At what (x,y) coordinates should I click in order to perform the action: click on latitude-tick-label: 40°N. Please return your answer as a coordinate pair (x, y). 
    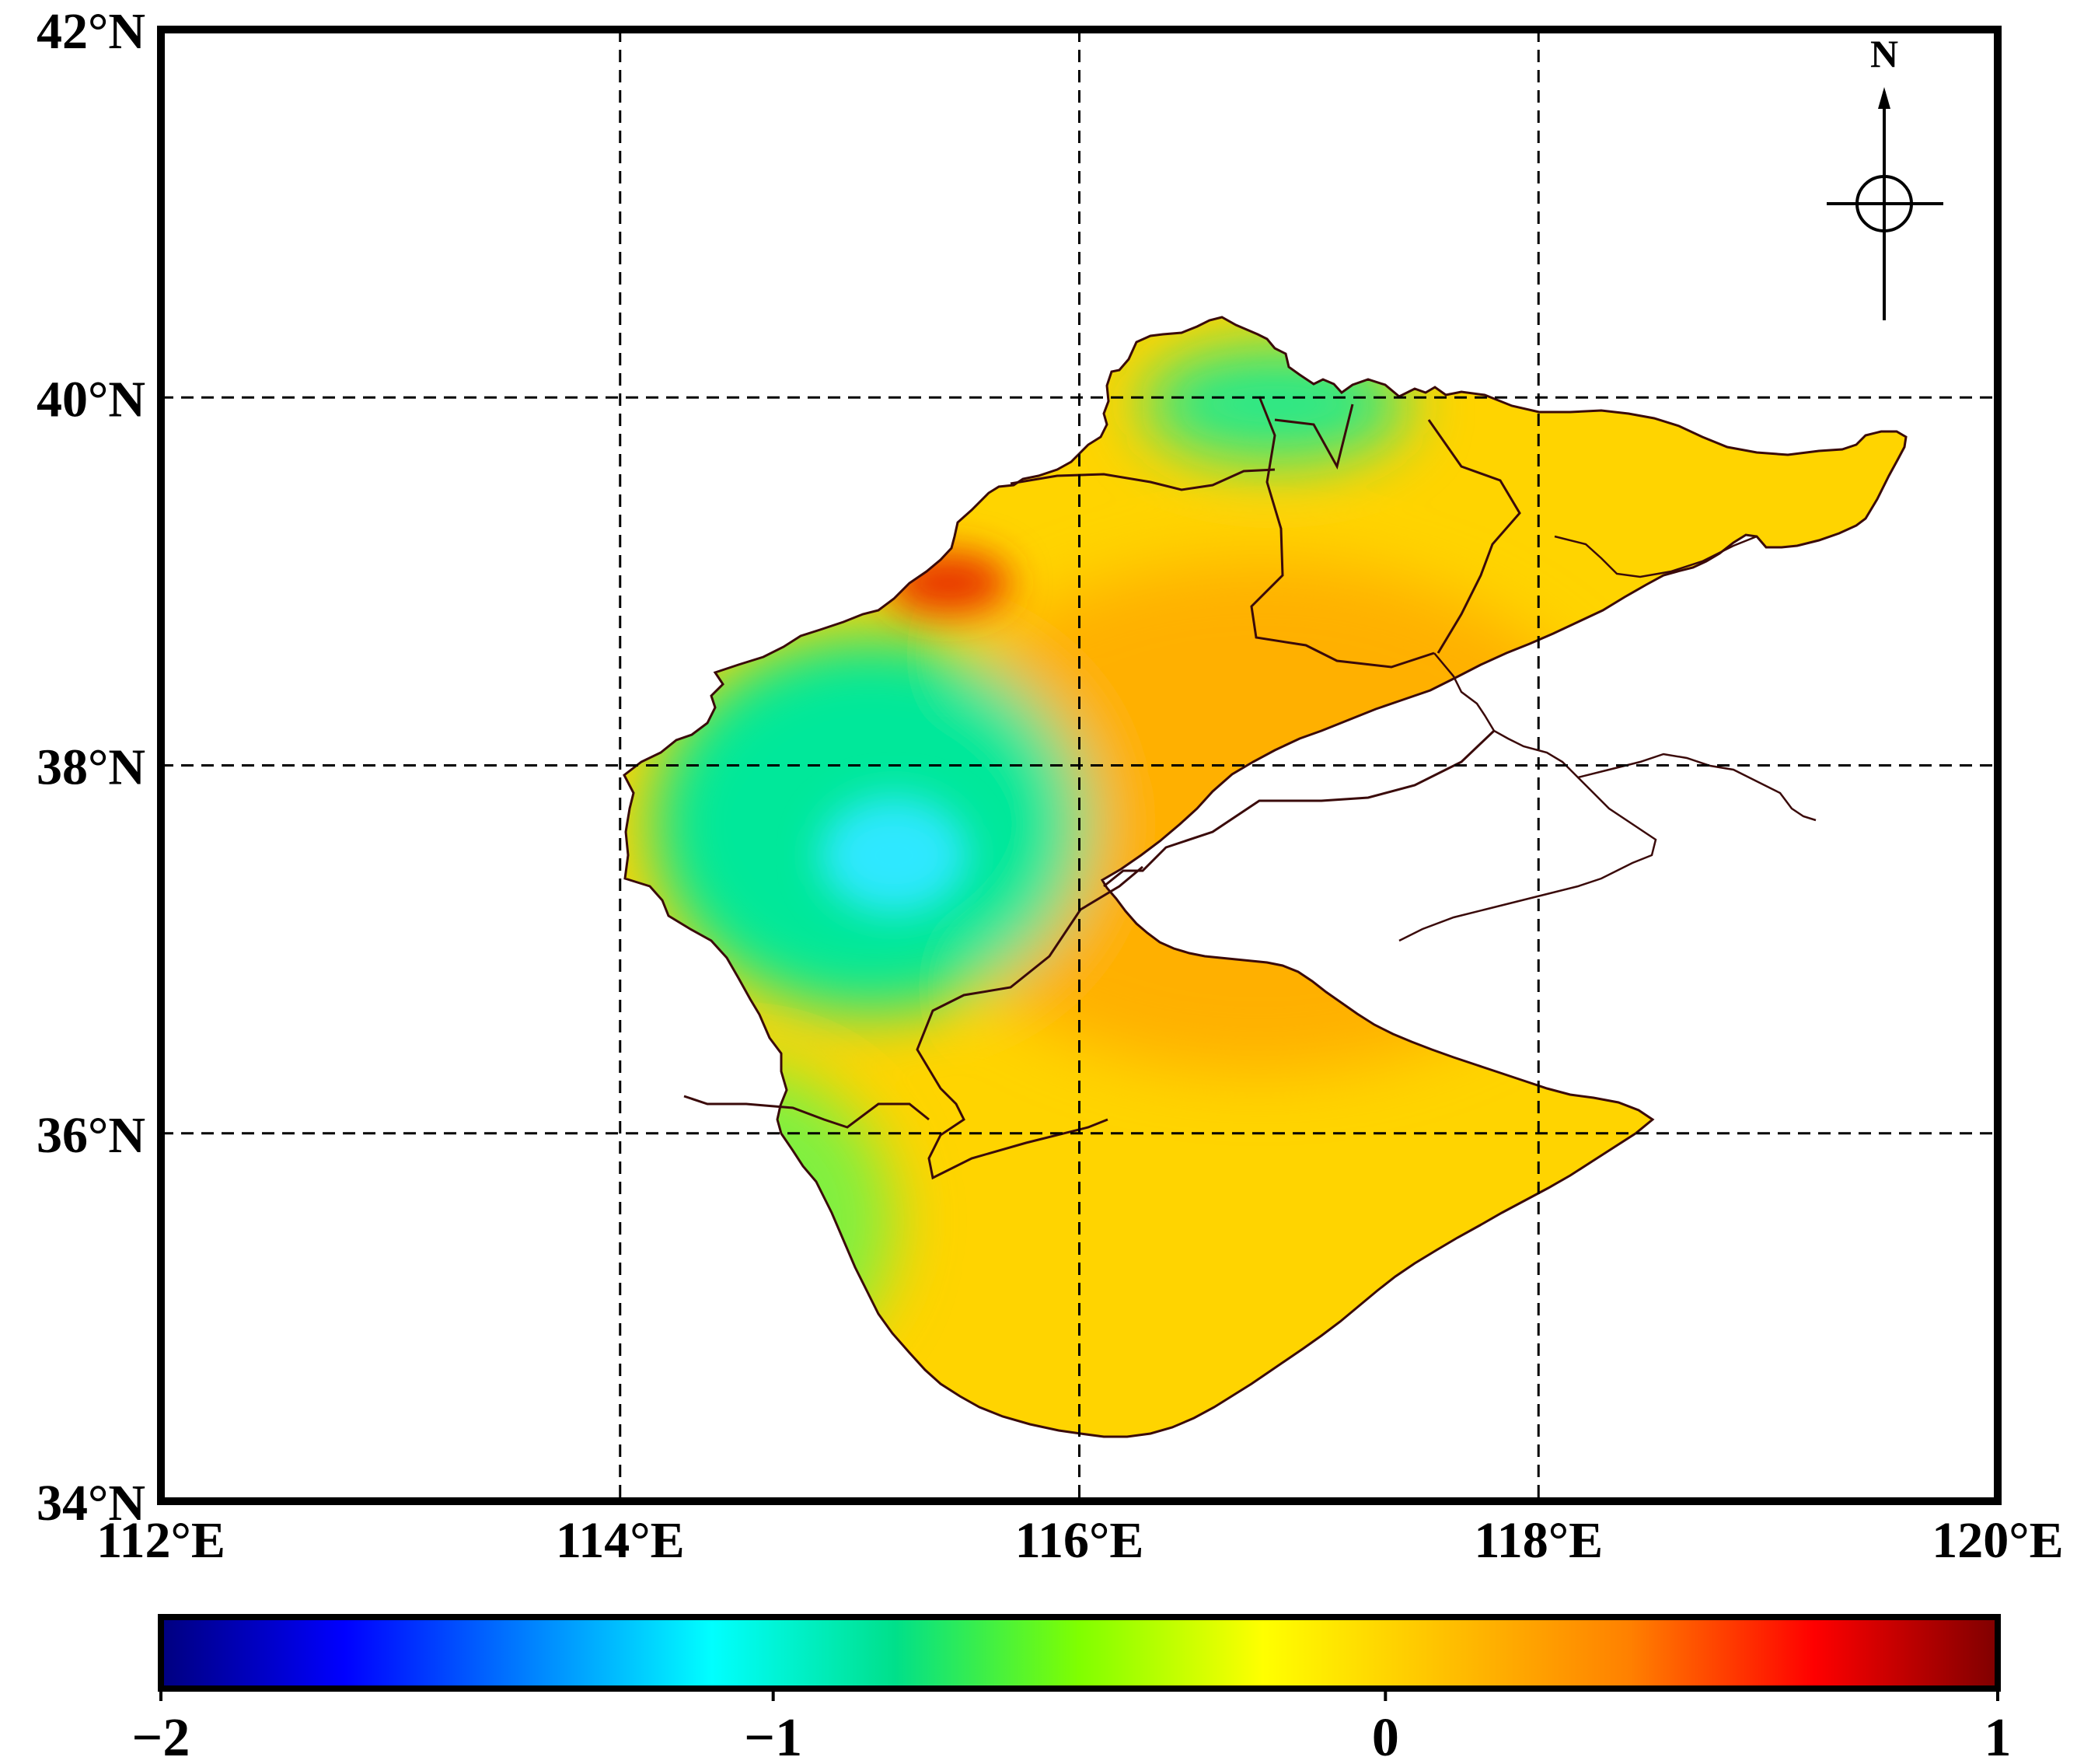
    Looking at the image, I should click on (91, 399).